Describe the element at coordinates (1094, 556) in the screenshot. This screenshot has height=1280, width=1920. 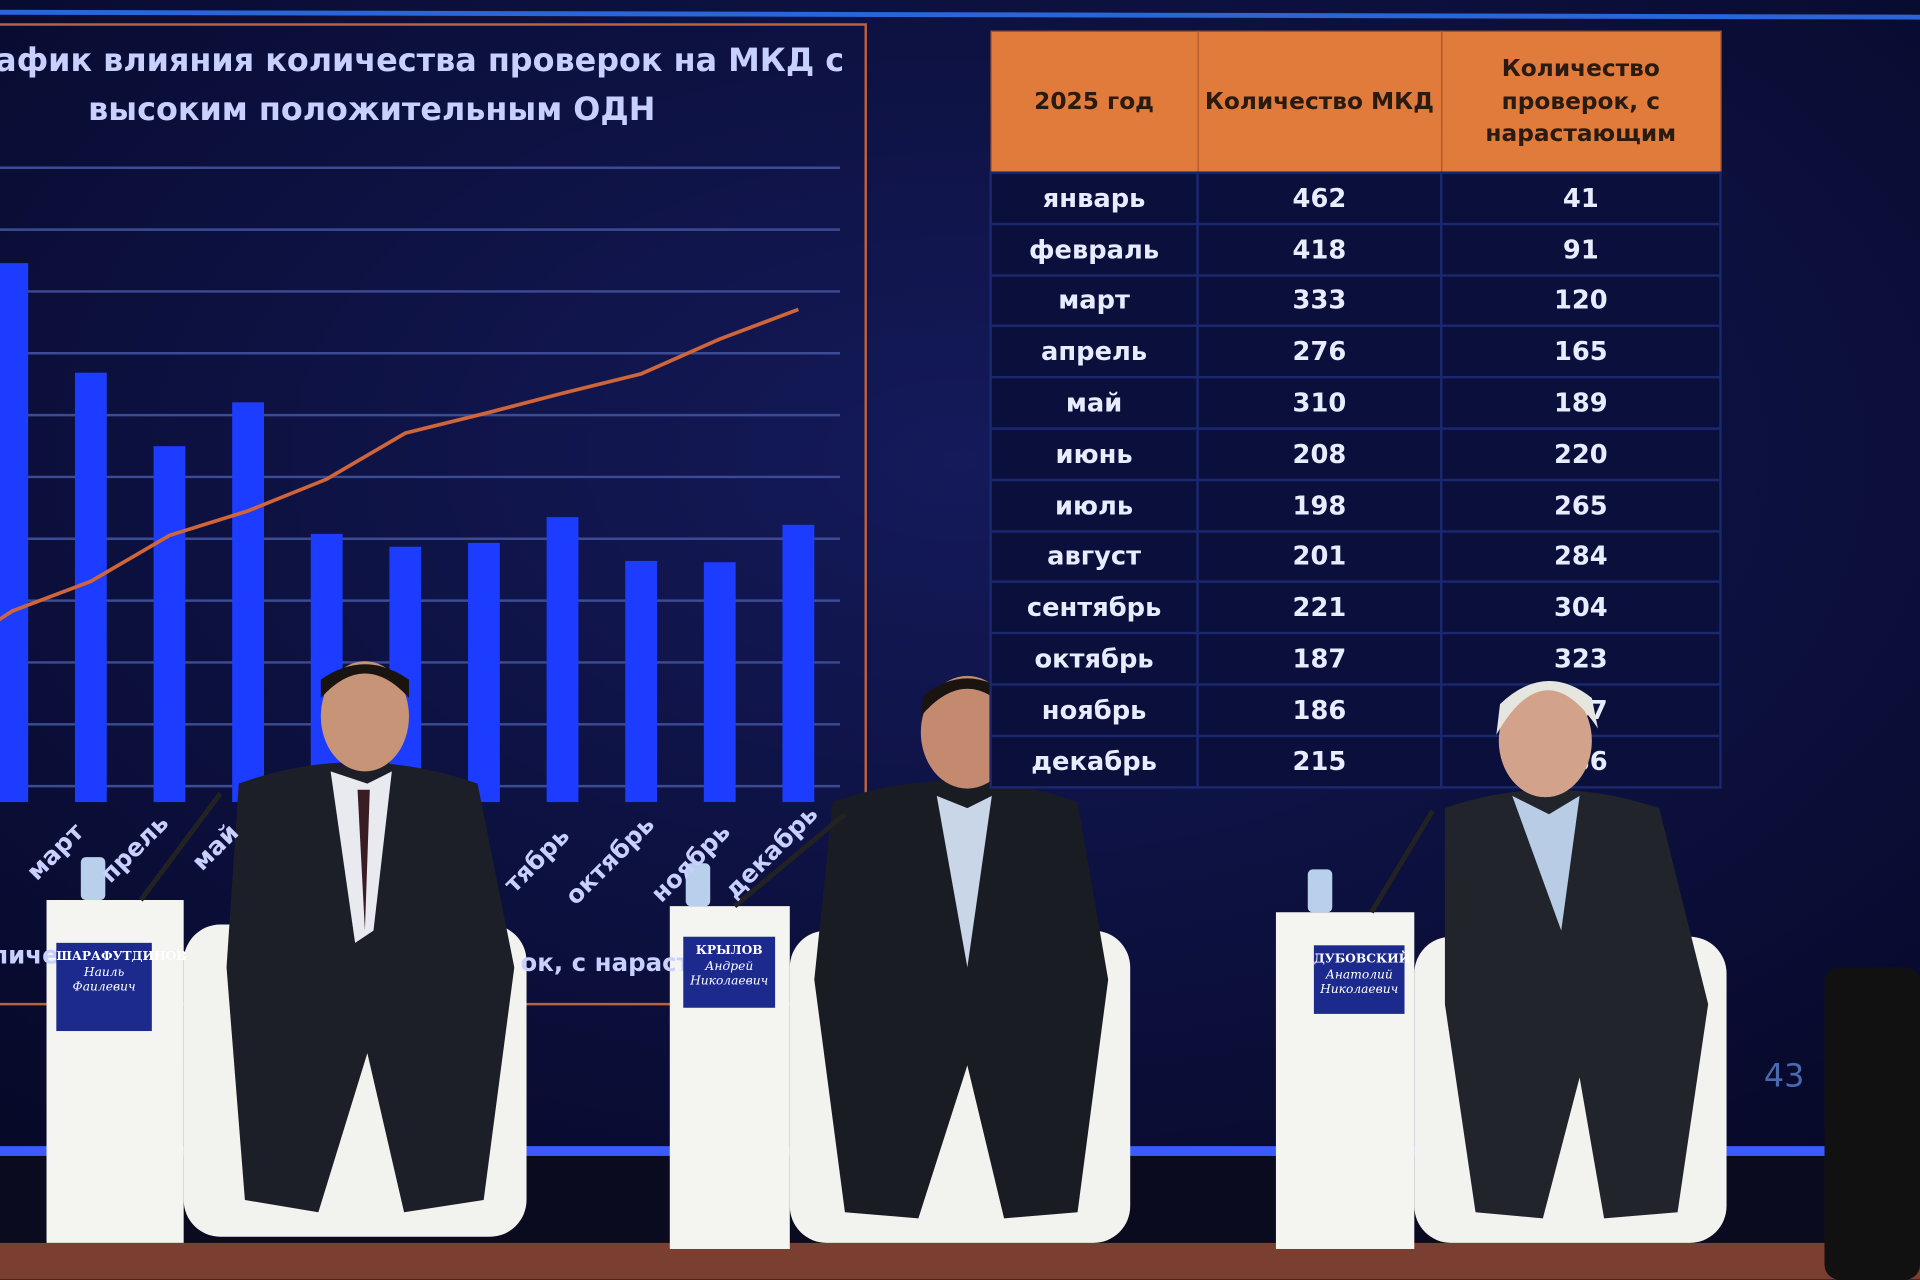
I see `month-cell: август` at that location.